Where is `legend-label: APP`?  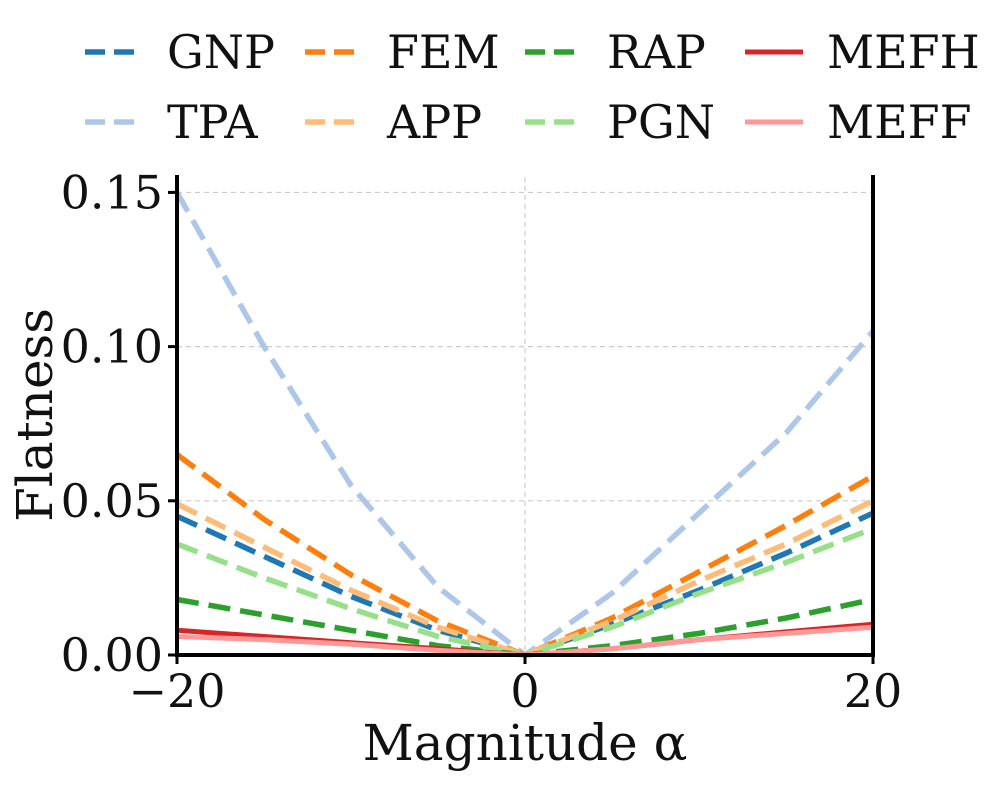 legend-label: APP is located at coordinates (434, 122).